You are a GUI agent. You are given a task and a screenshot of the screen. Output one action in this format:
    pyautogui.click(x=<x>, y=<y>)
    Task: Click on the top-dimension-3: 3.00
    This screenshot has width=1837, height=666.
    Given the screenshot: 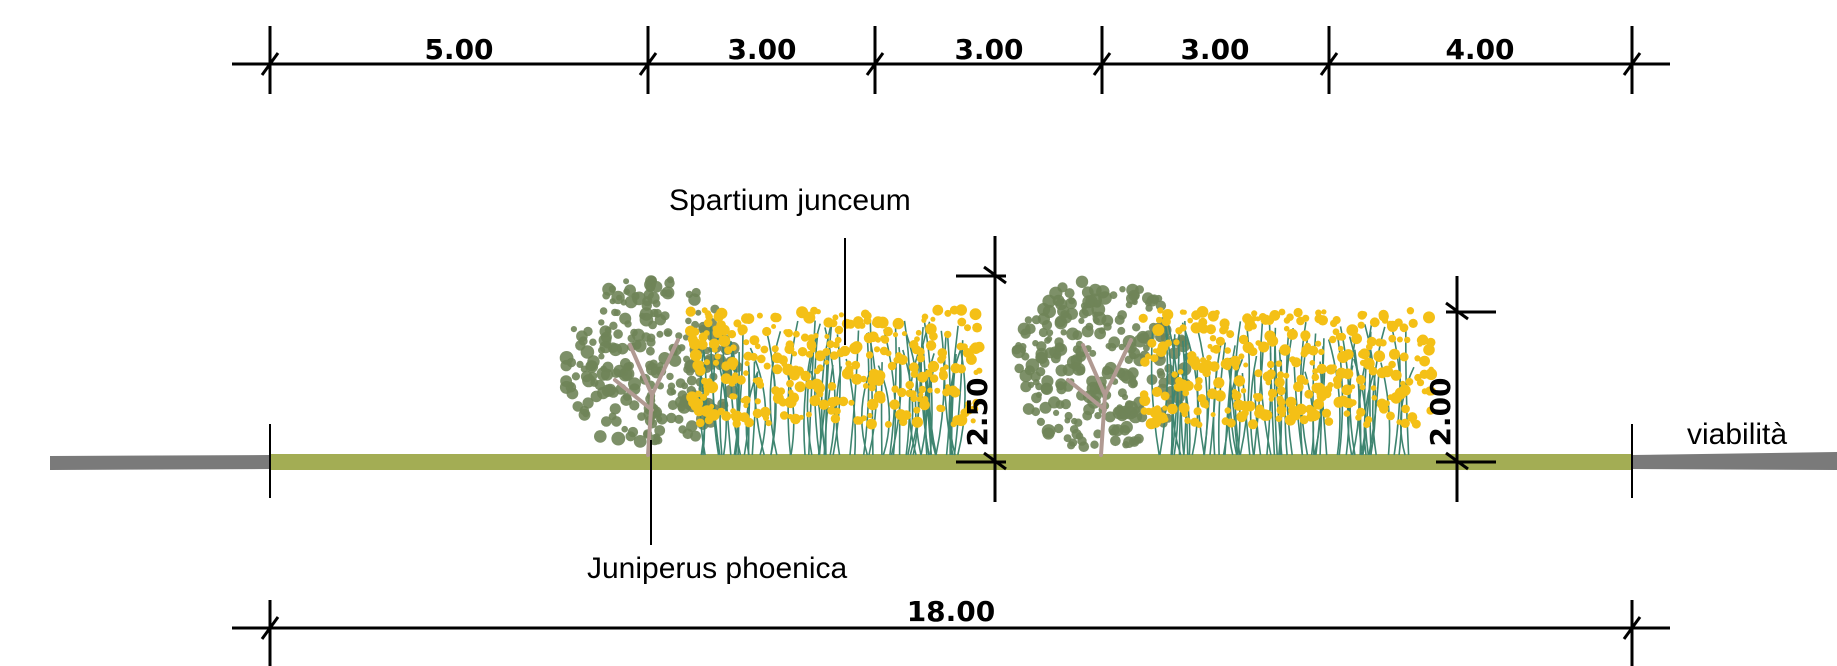 What is the action you would take?
    pyautogui.click(x=988, y=49)
    